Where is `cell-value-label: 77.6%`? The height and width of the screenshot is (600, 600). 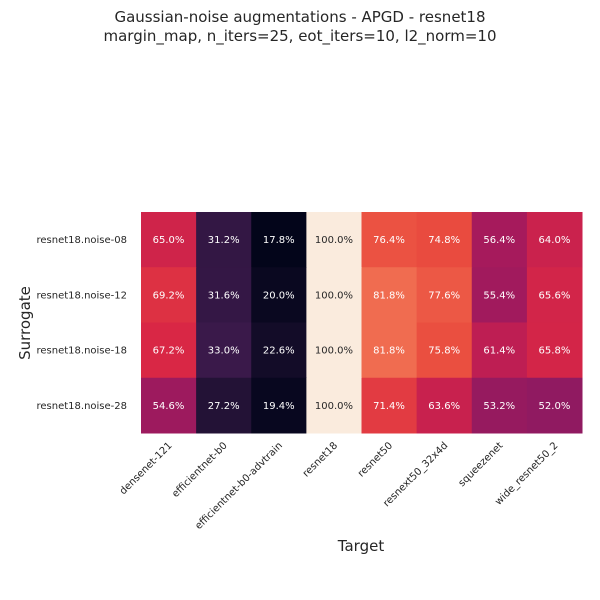 cell-value-label: 77.6% is located at coordinates (444, 295).